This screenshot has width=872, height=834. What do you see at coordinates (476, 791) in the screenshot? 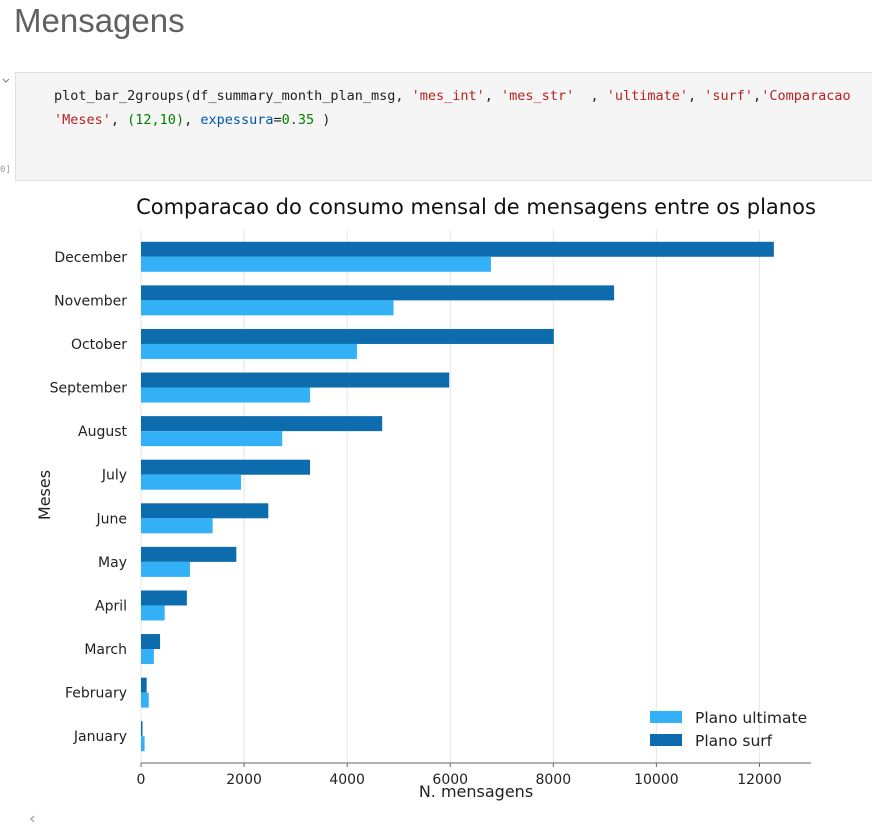
I see `x-axis-label: N. mensagens` at bounding box center [476, 791].